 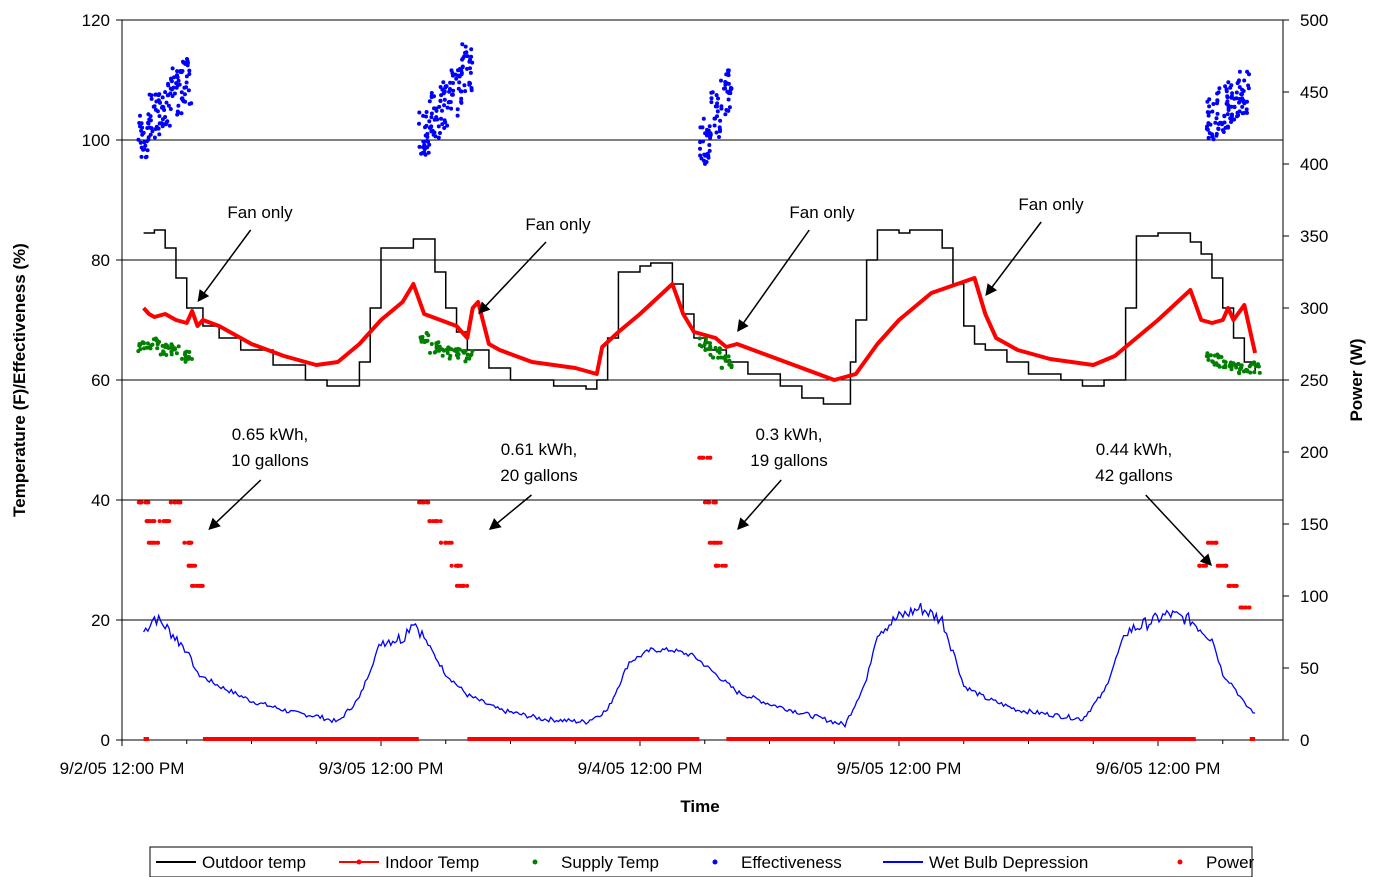 What do you see at coordinates (535, 862) in the screenshot?
I see `legend-marker-supply-temp` at bounding box center [535, 862].